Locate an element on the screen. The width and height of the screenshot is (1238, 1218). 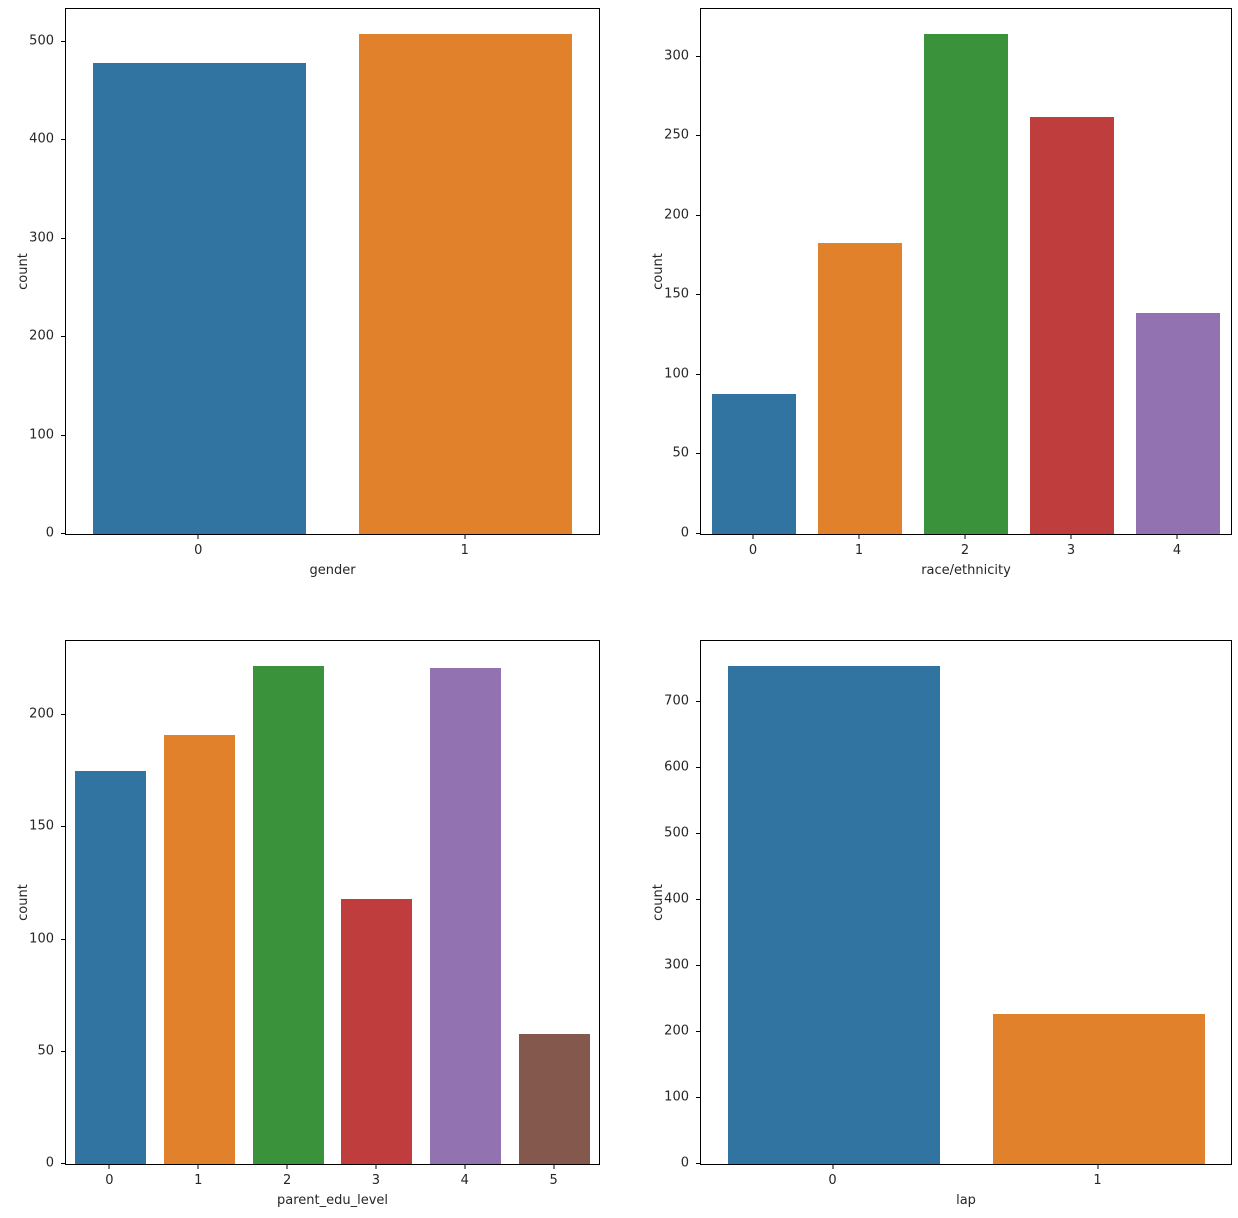
bar-race/ethnicity-3 is located at coordinates (1072, 325).